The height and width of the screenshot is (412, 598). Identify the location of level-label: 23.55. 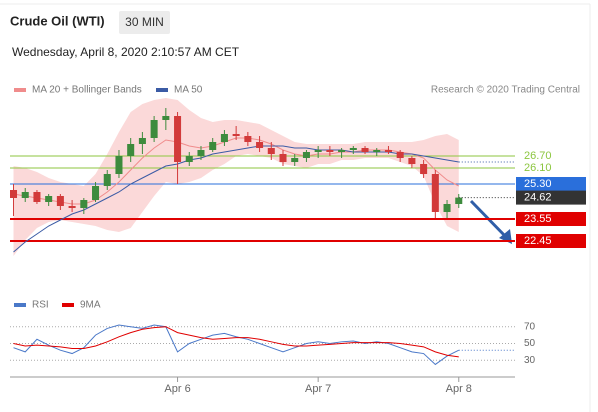
(538, 219).